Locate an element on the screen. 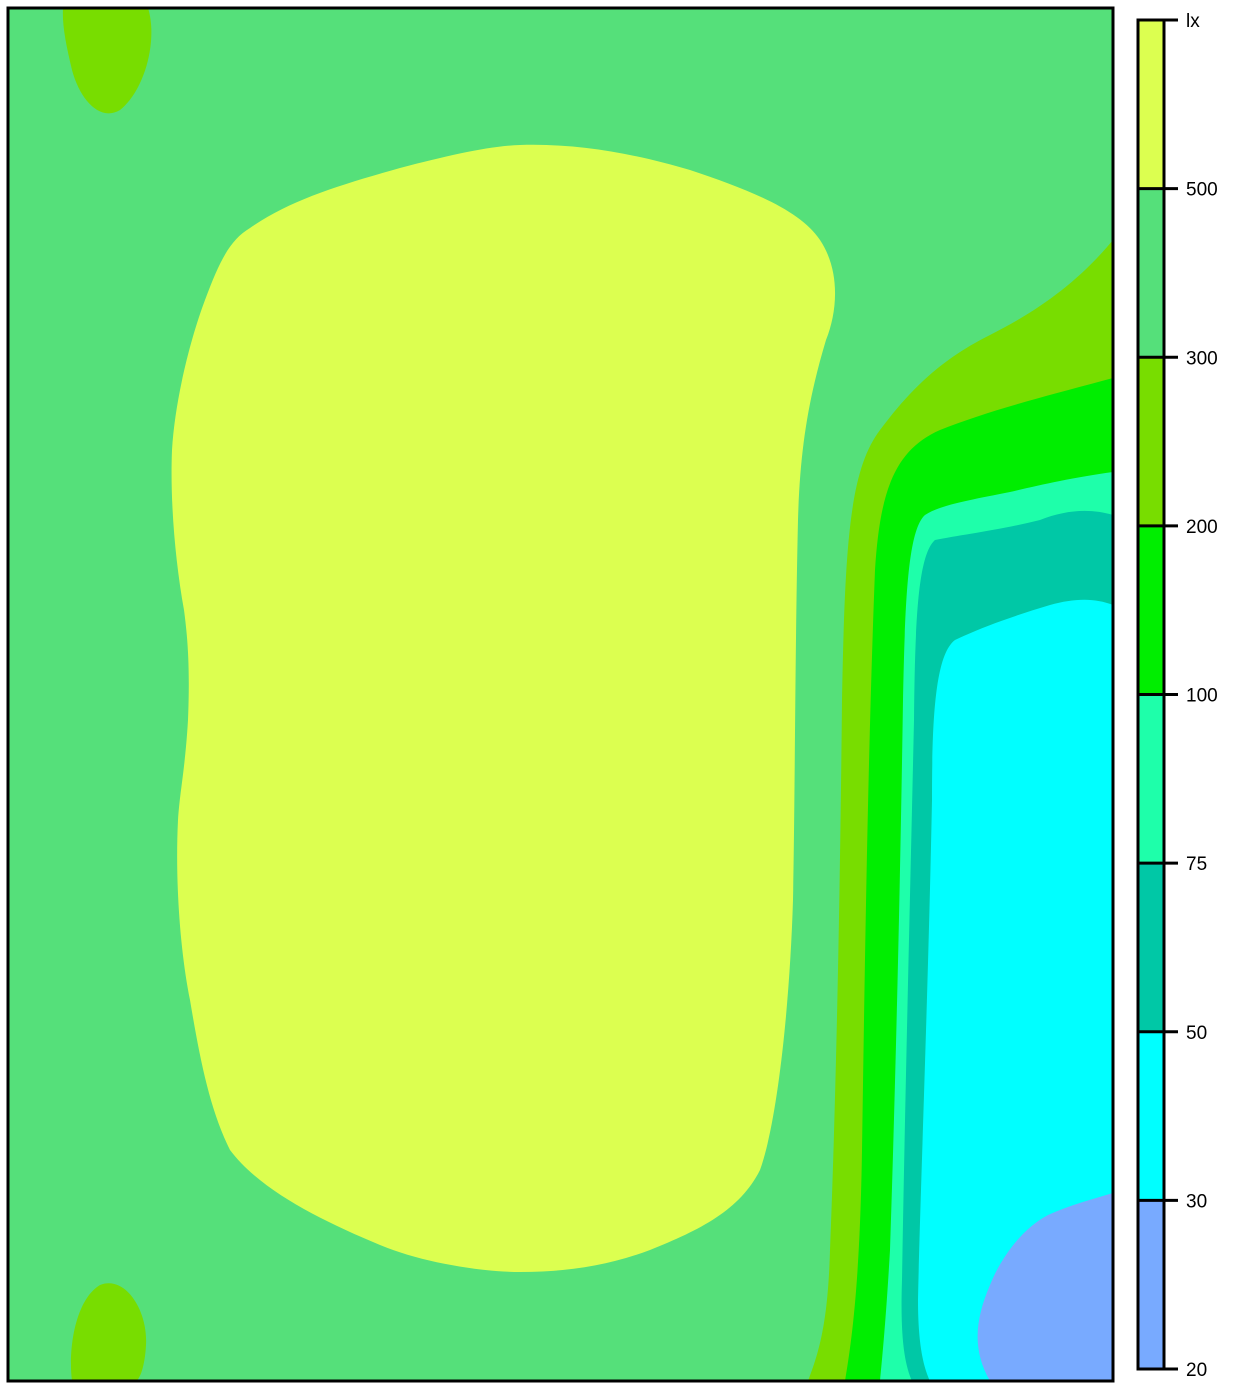 The image size is (1238, 1383). colorbar-tick-label: 100 is located at coordinates (1202, 696).